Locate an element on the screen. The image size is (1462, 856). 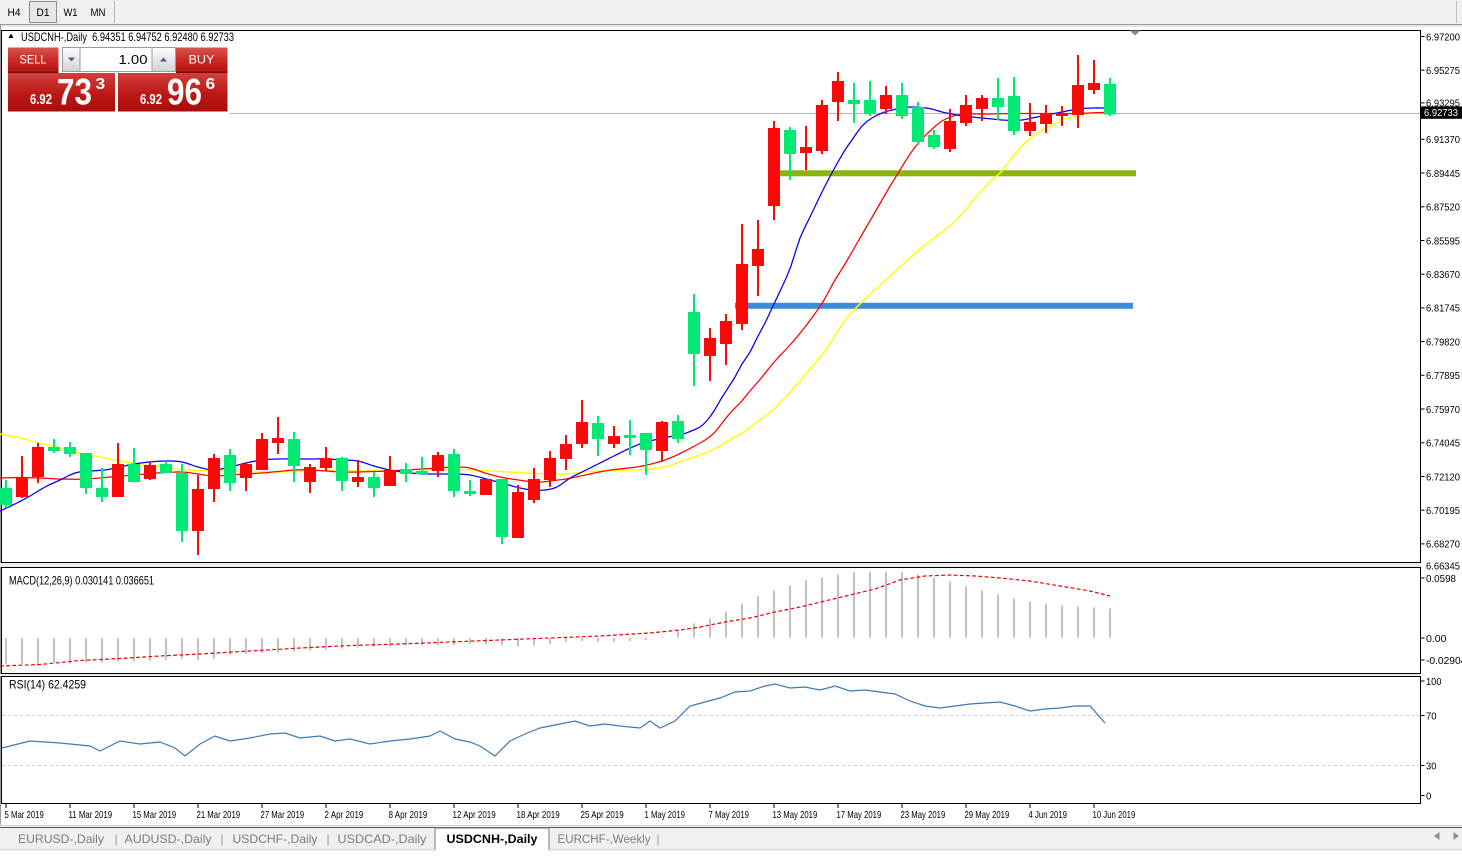
svg-text: 6.72120 is located at coordinates (1443, 477).